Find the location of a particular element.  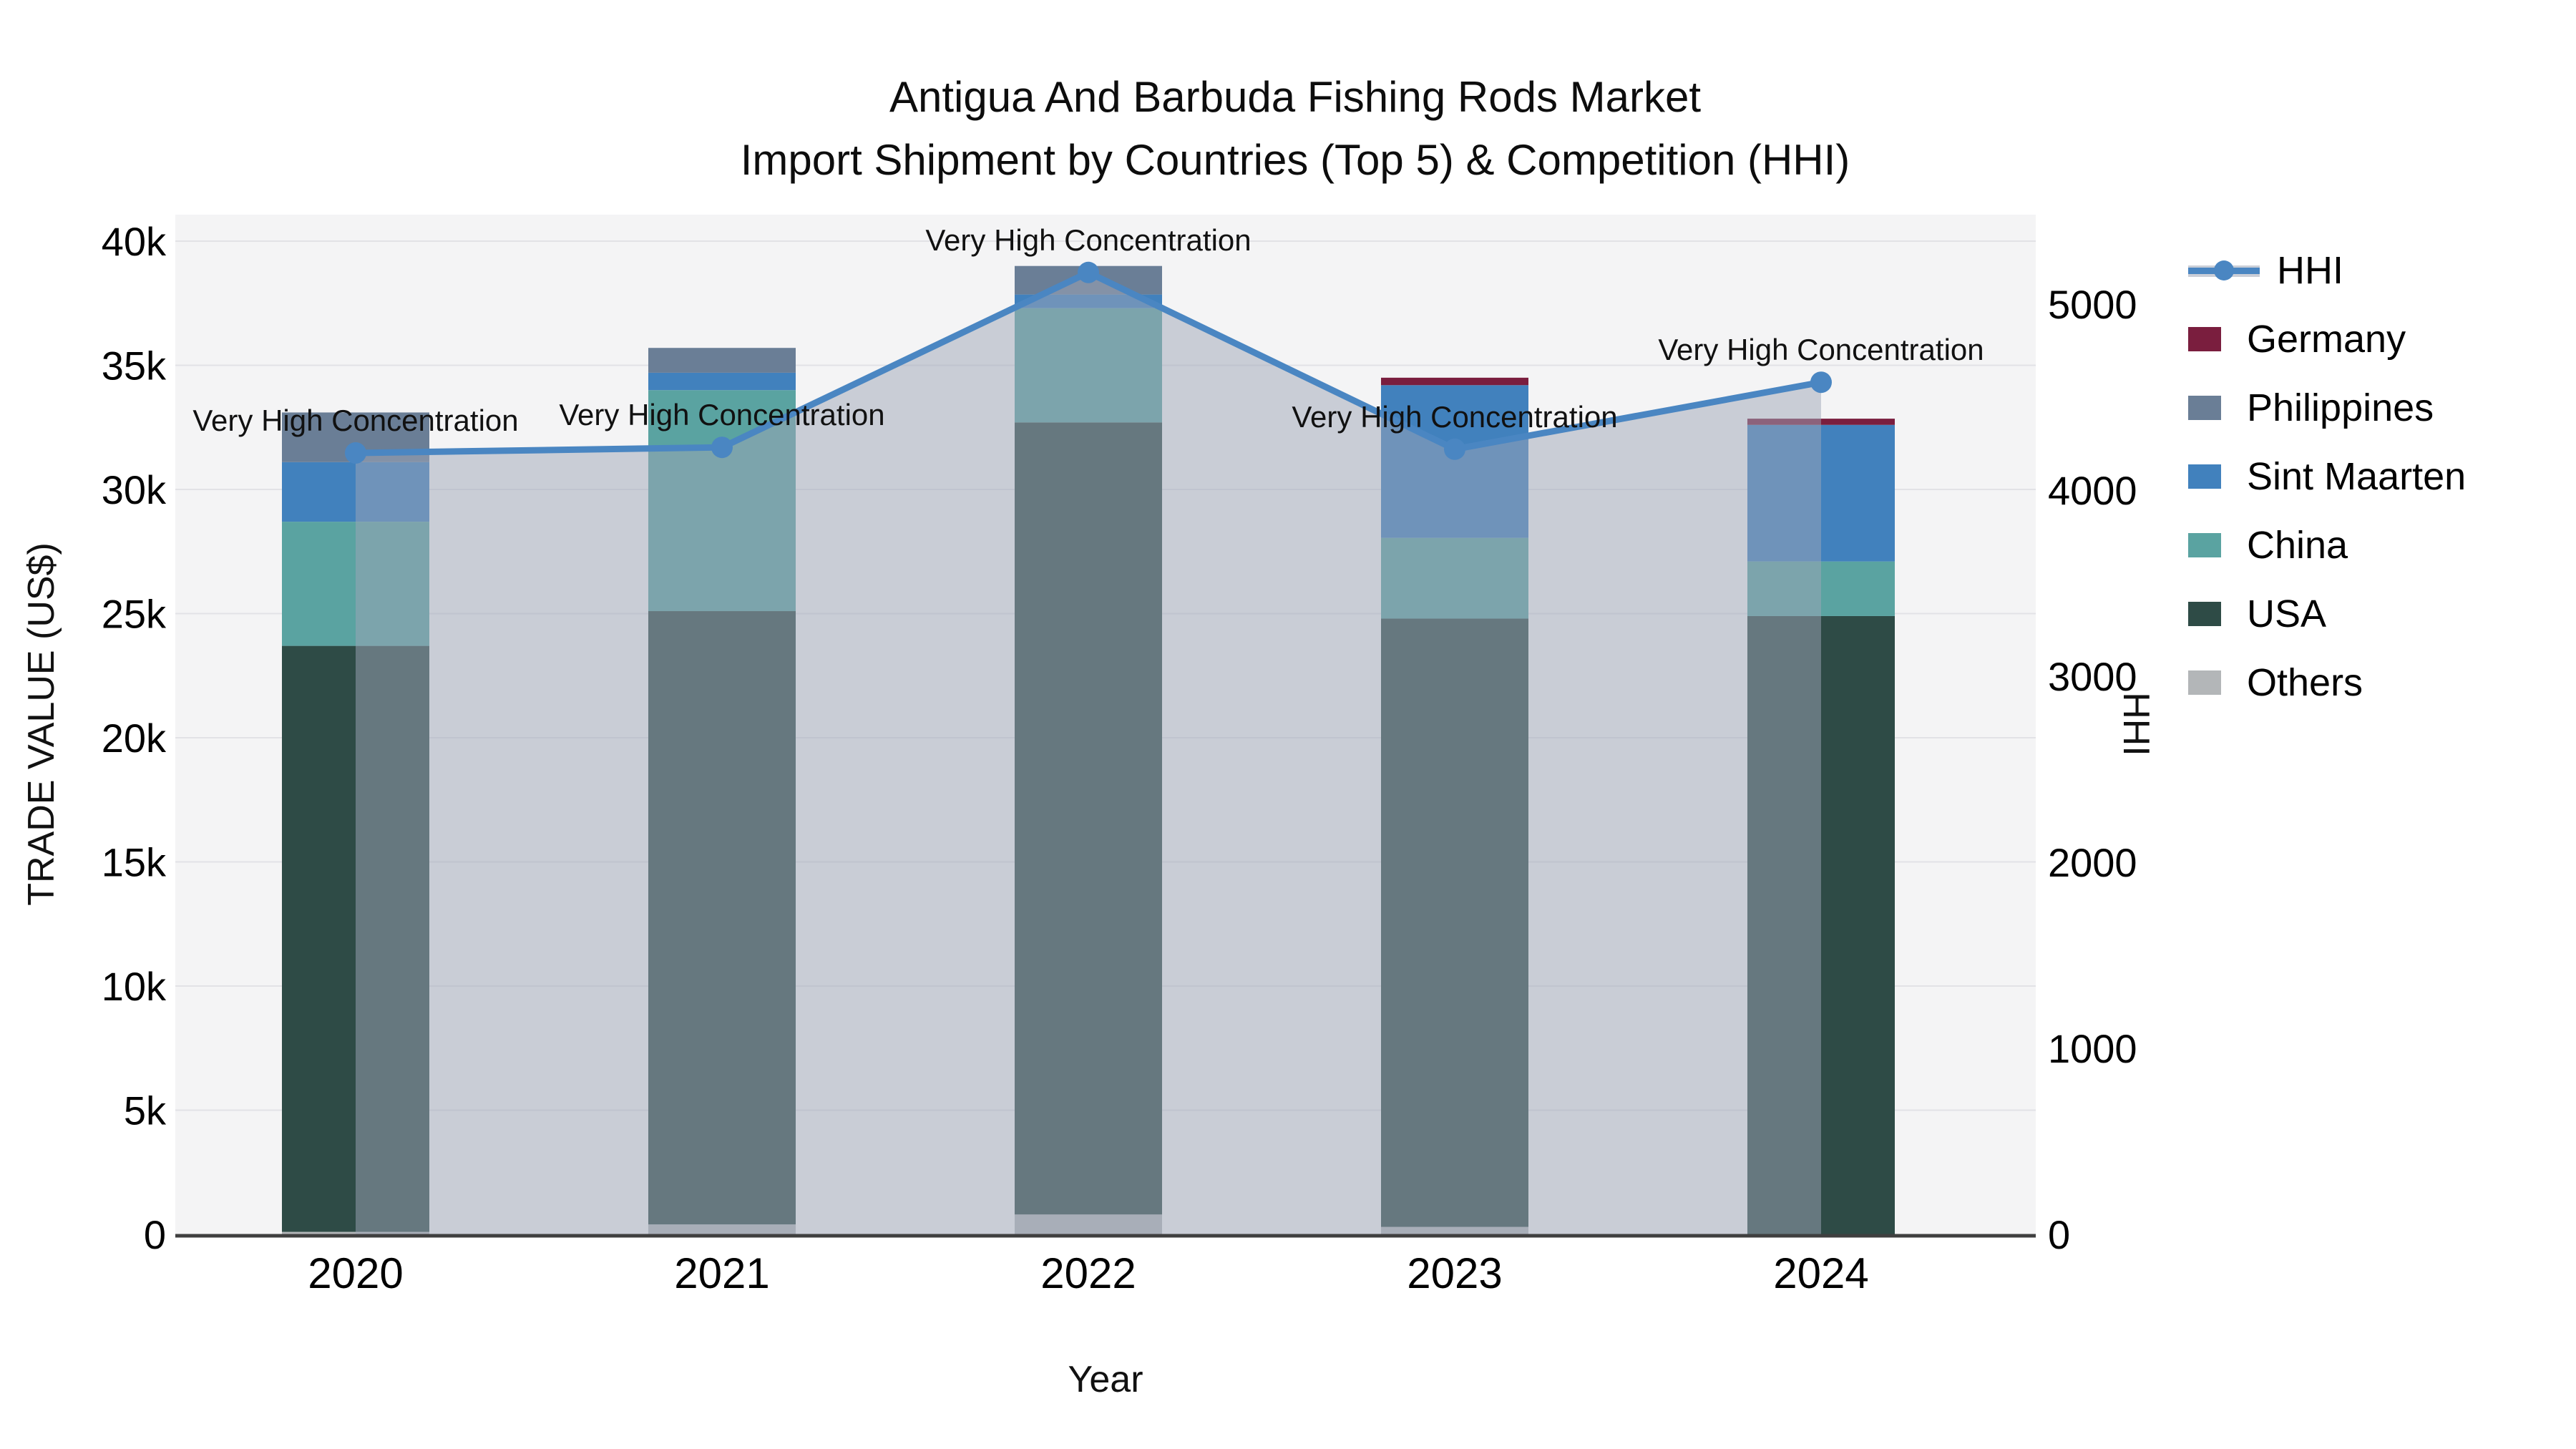

x-tick-label: 2020 is located at coordinates (355, 1273).